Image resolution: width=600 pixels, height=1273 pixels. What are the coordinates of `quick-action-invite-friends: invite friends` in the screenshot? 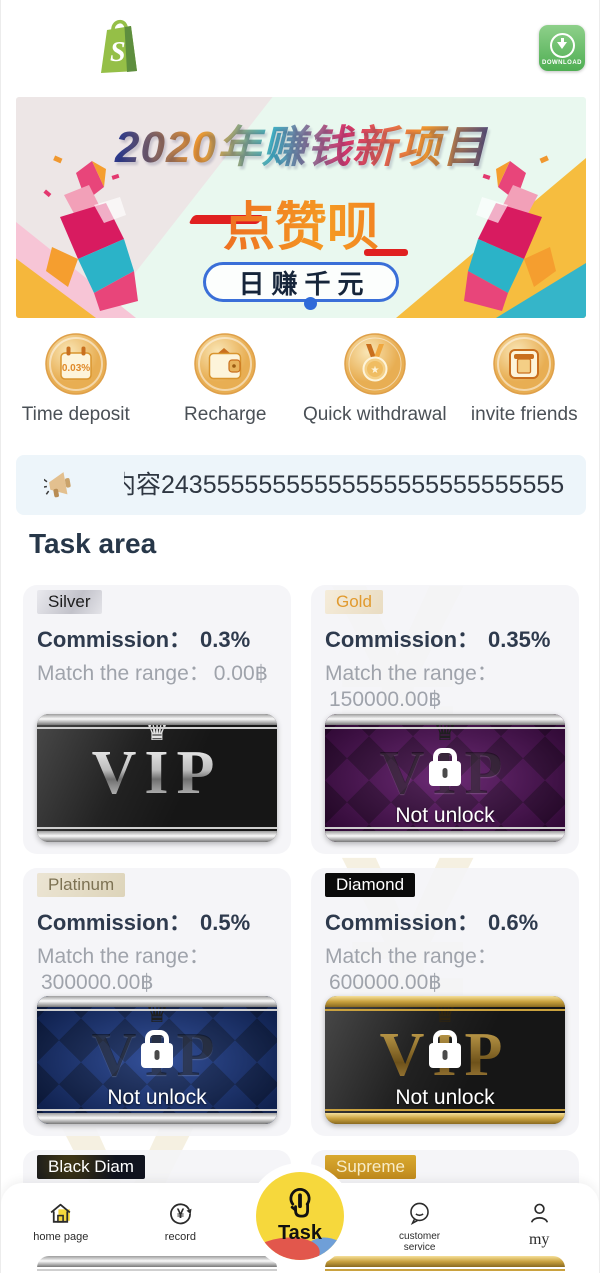 It's located at (525, 379).